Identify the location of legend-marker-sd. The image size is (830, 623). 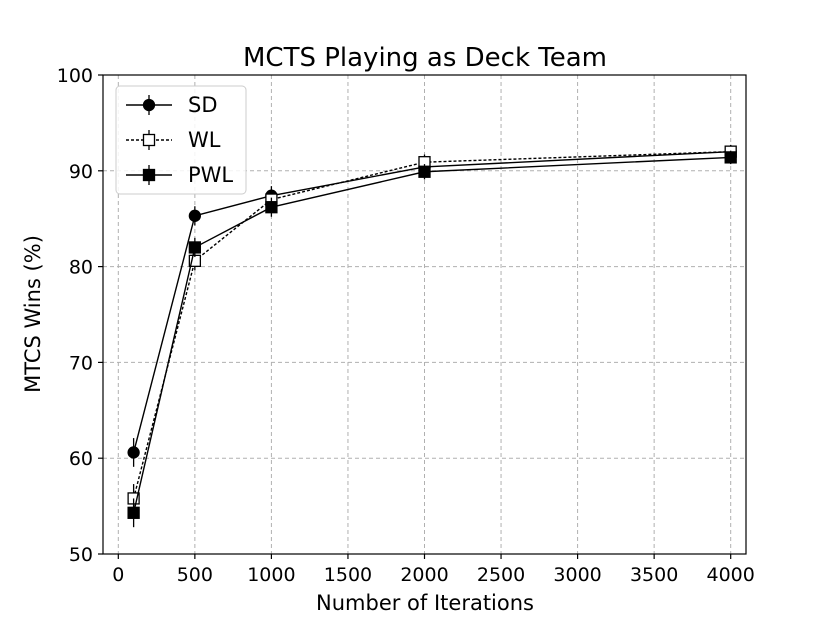
(149, 105).